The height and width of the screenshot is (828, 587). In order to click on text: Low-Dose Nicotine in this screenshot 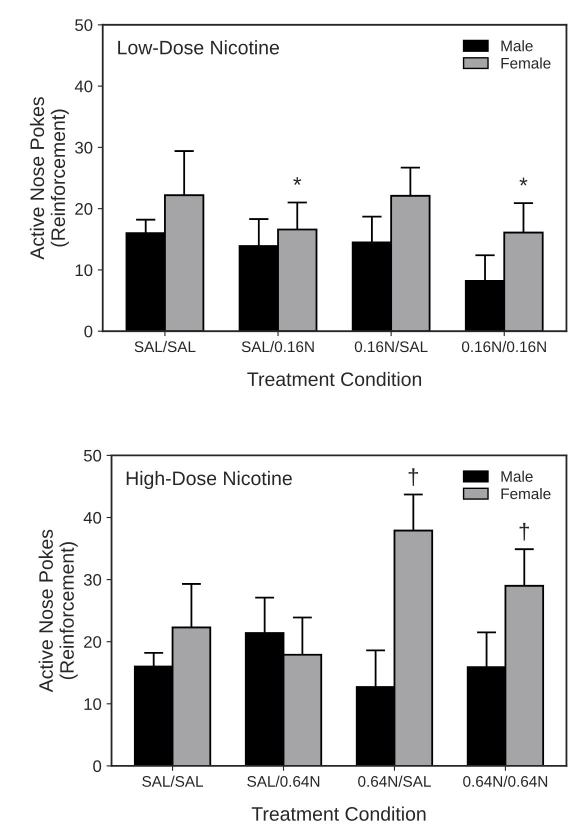, I will do `click(198, 47)`.